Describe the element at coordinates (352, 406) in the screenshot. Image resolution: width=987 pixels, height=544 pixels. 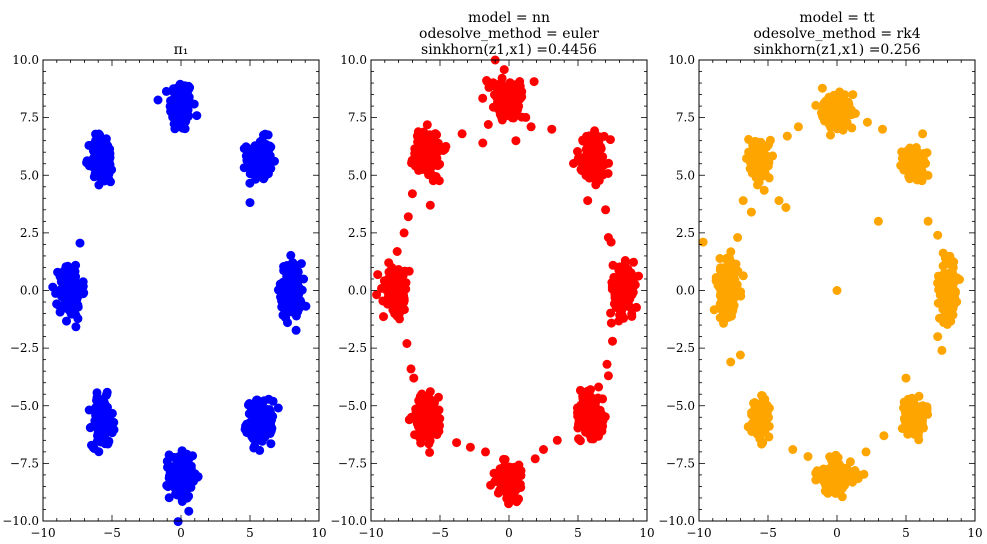
I see `tick-label: −5.0` at that location.